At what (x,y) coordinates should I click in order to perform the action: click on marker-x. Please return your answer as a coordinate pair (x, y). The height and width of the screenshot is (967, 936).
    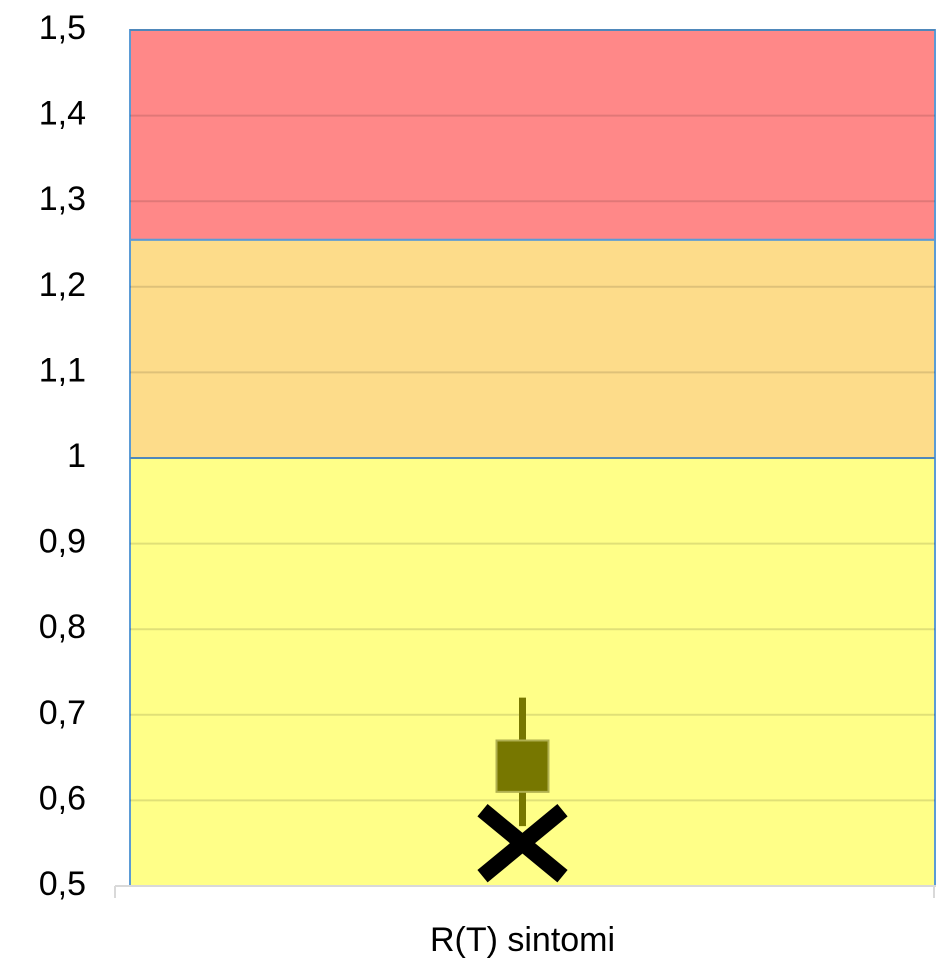
    Looking at the image, I should click on (522, 843).